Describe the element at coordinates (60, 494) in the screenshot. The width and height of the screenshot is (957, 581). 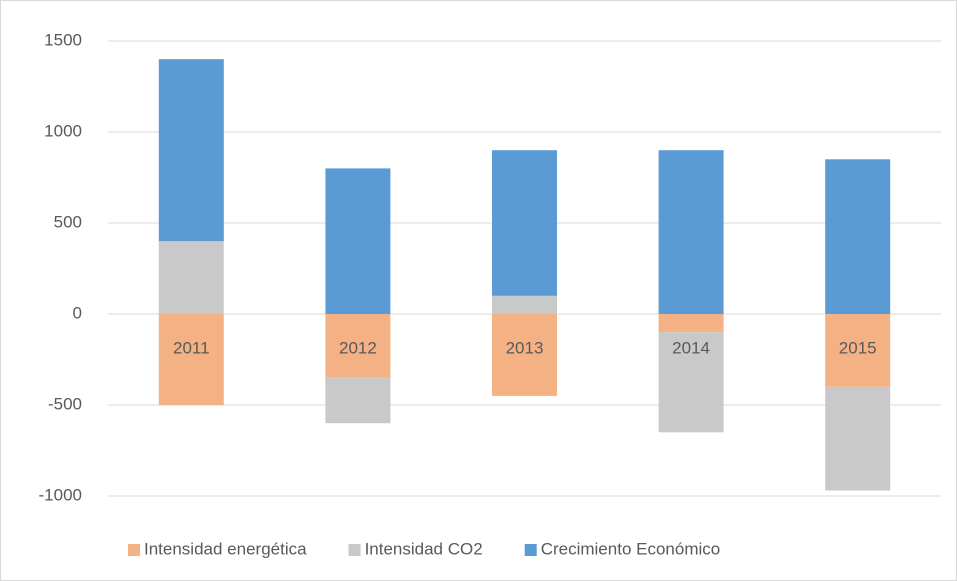
I see `y-tick-label: -1000` at that location.